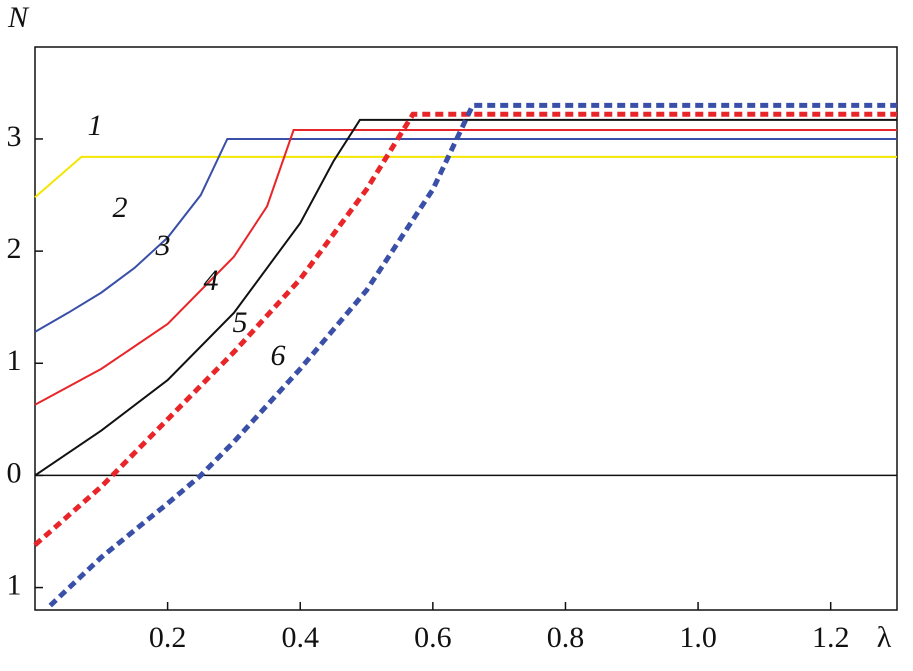 This screenshot has width=913, height=671. Describe the element at coordinates (163, 245) in the screenshot. I see `curve-label: 3` at that location.